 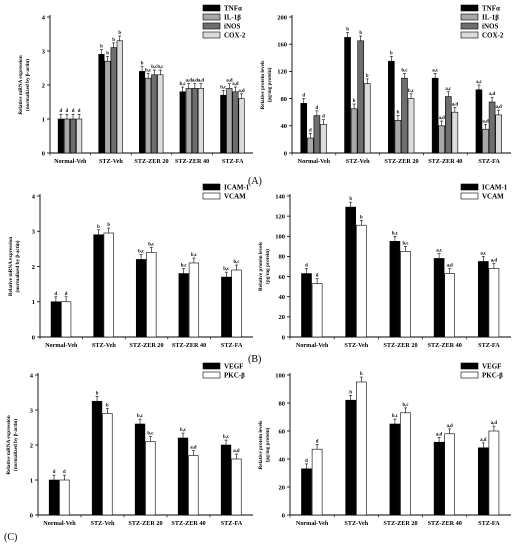 What do you see at coordinates (32, 375) in the screenshot?
I see `y-tick-label: 4` at bounding box center [32, 375].